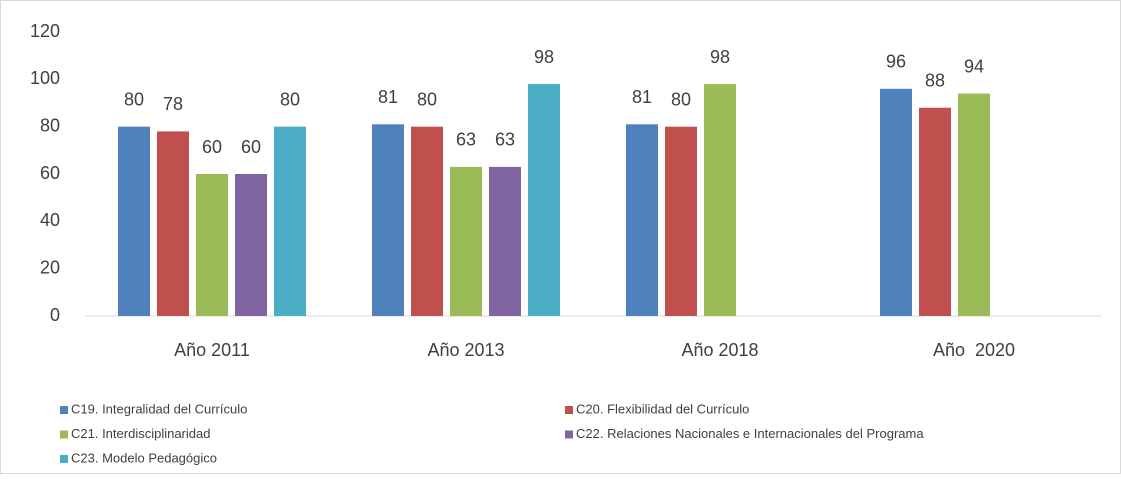  What do you see at coordinates (465, 350) in the screenshot?
I see `x-tick-label: Año 2013` at bounding box center [465, 350].